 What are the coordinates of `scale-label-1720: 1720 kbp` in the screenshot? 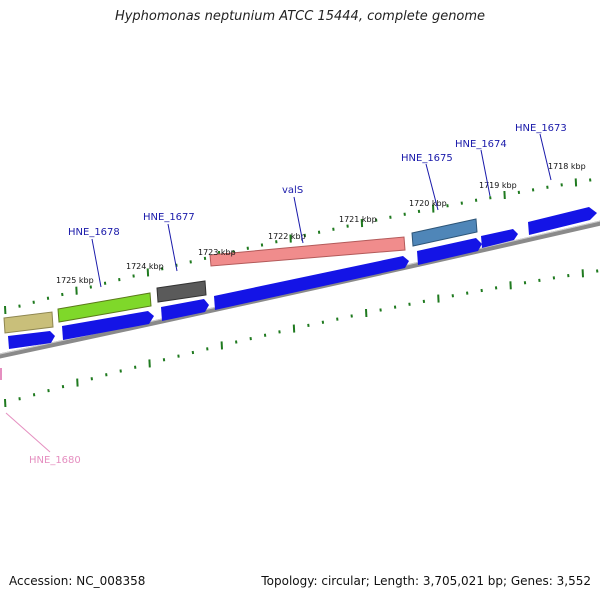 It's located at (428, 203).